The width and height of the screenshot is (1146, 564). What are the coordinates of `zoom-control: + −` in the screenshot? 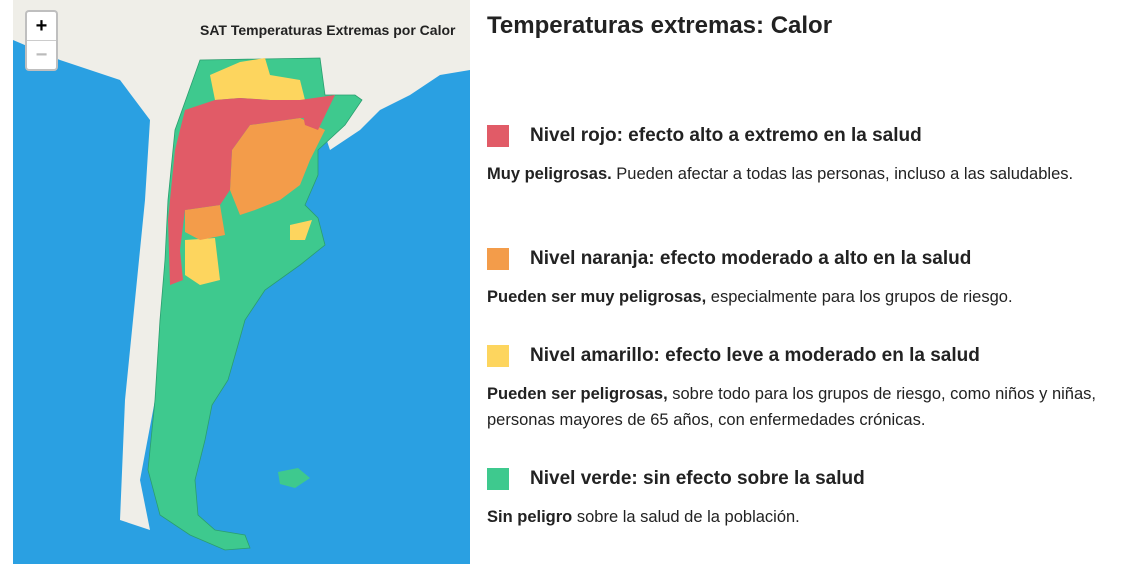 It's located at (41, 40).